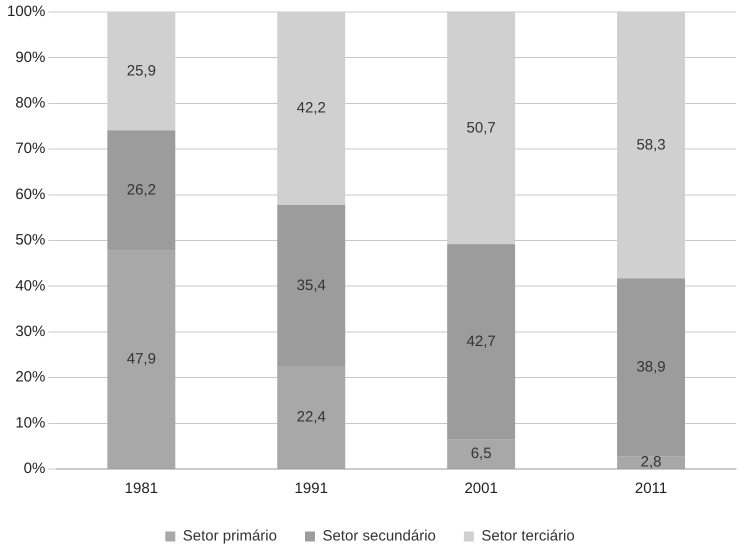  Describe the element at coordinates (311, 285) in the screenshot. I see `data-label: 35,4` at that location.